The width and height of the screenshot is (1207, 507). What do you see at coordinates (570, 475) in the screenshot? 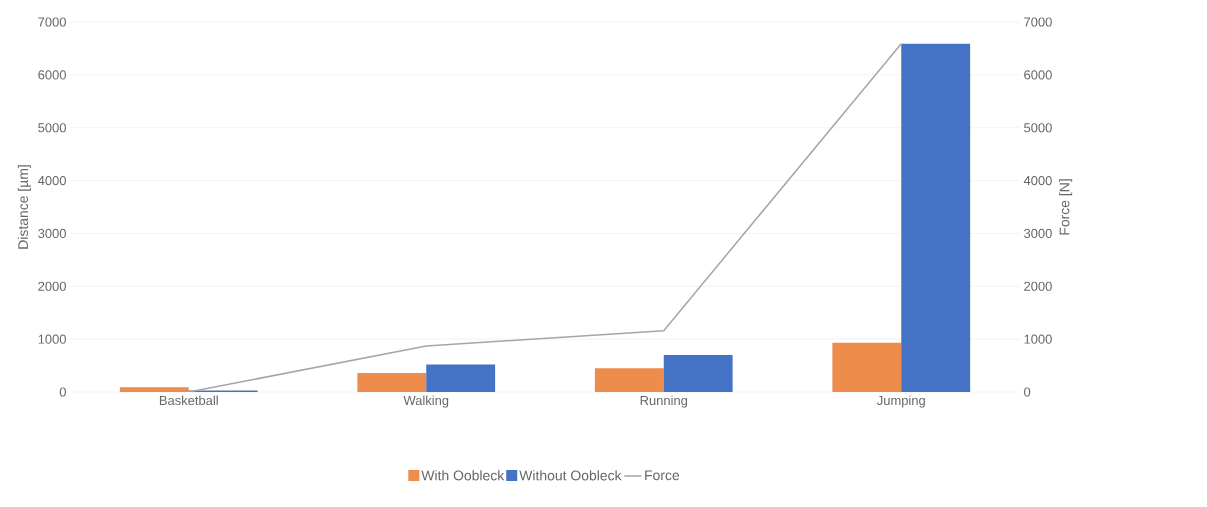
I see `legend-label: Without Oobleck` at bounding box center [570, 475].